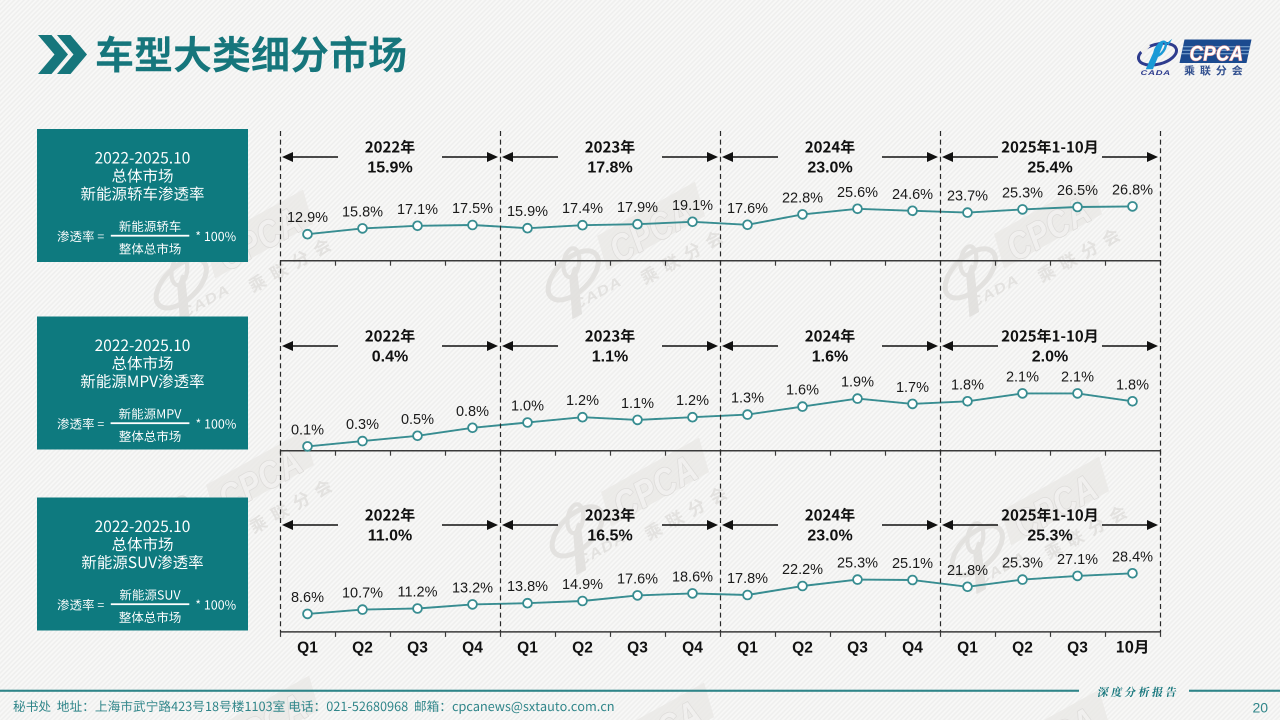 This screenshot has width=1280, height=720. I want to click on svg-text: 14.9%, so click(582, 585).